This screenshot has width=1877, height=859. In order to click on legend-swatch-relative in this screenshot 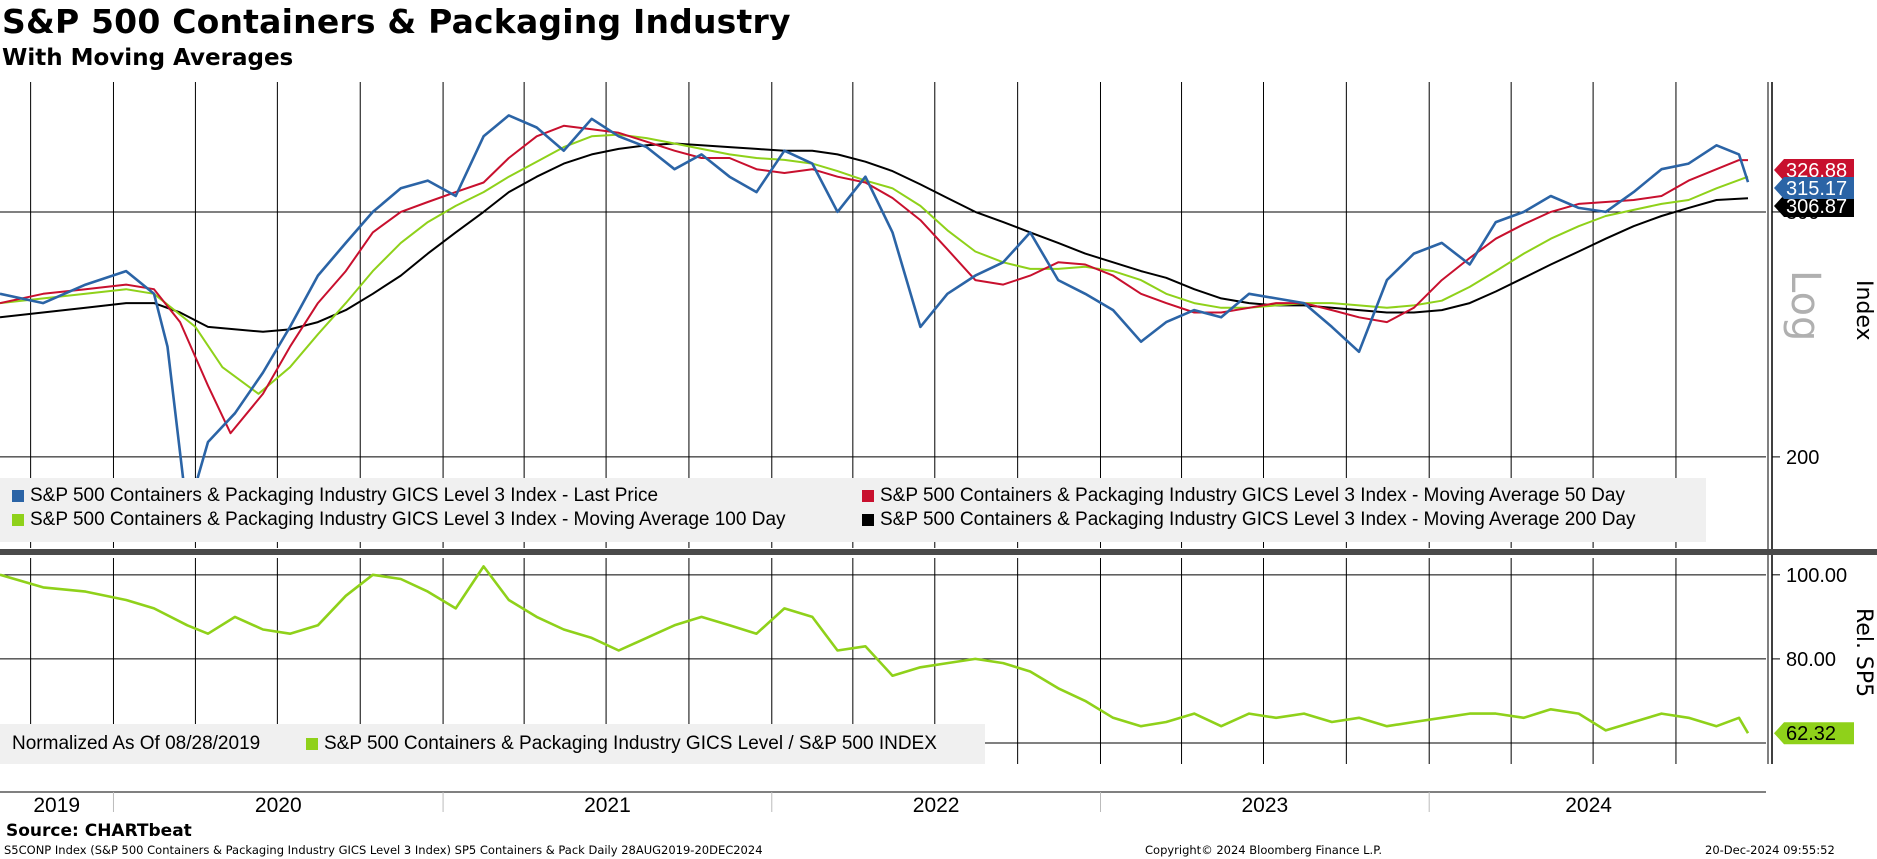, I will do `click(312, 744)`.